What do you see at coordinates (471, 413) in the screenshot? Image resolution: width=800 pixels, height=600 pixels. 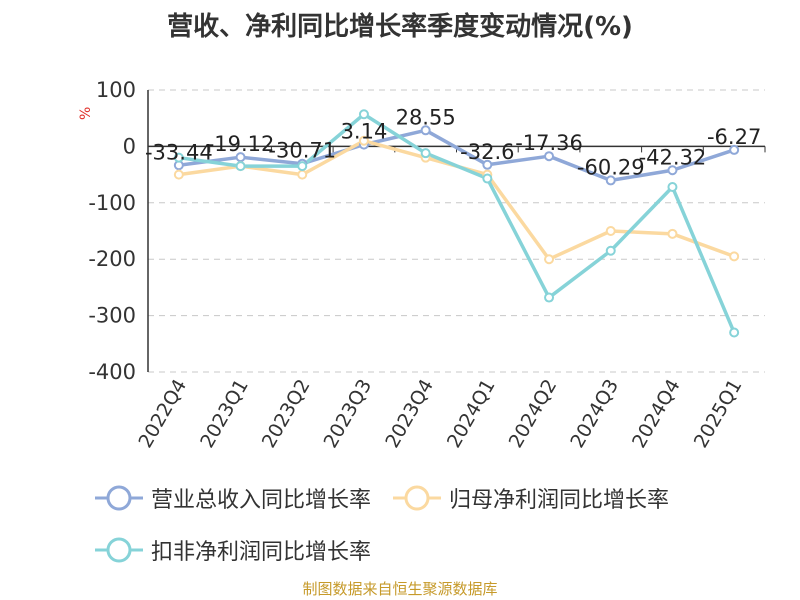 I see `x-tick-label: 2024Q1` at bounding box center [471, 413].